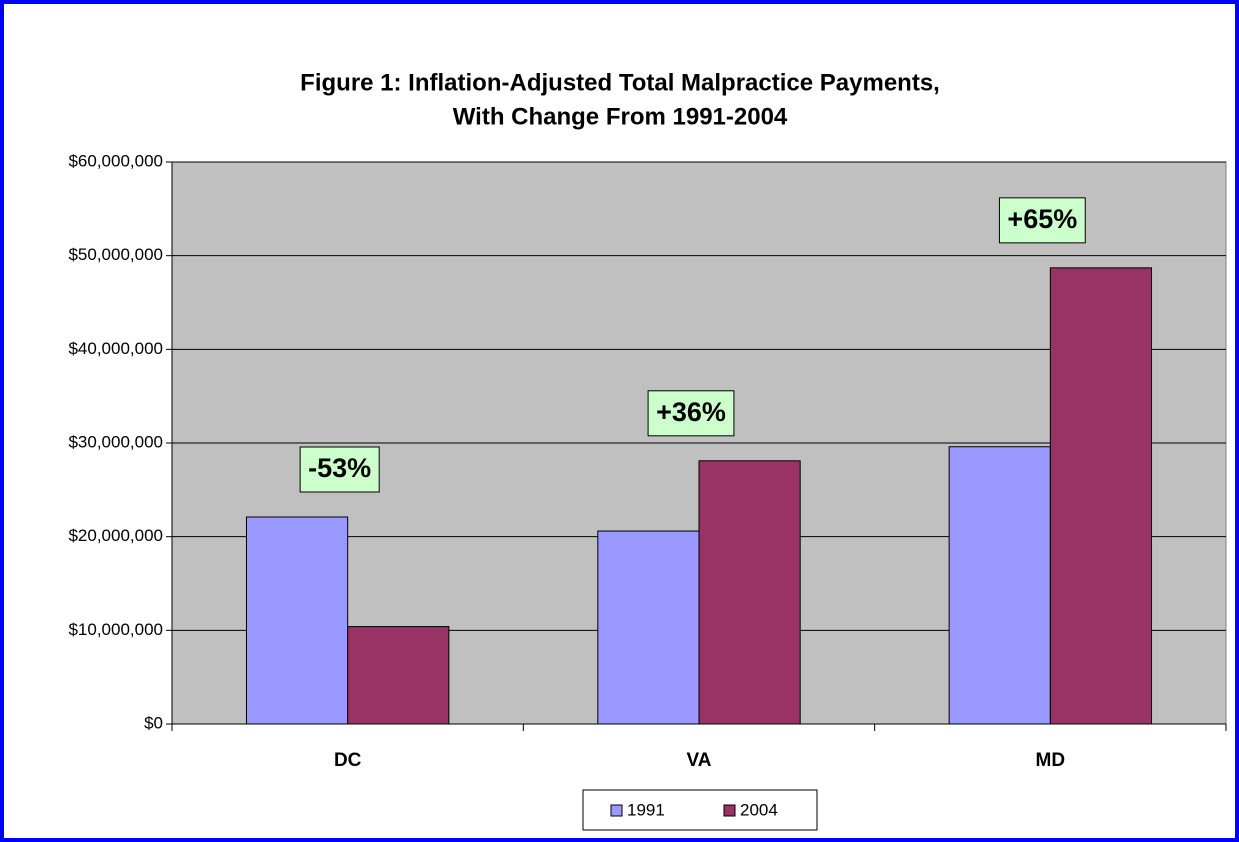 The width and height of the screenshot is (1239, 842). I want to click on y-tick-label: $20,000,000, so click(115, 535).